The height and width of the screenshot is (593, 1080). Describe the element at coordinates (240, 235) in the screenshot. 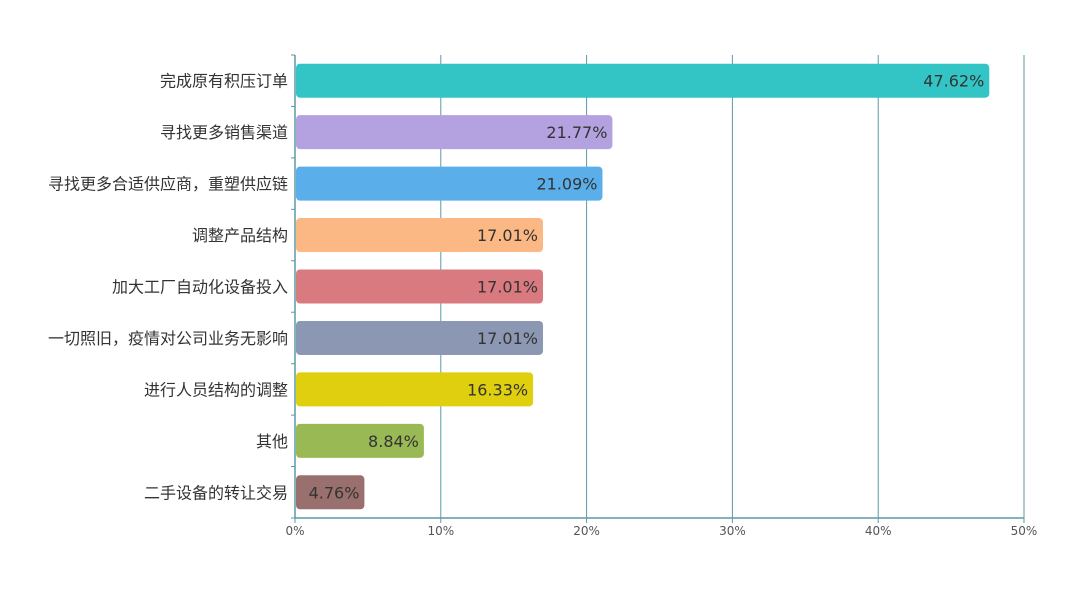

I see `category-label: 调整产品结构` at that location.